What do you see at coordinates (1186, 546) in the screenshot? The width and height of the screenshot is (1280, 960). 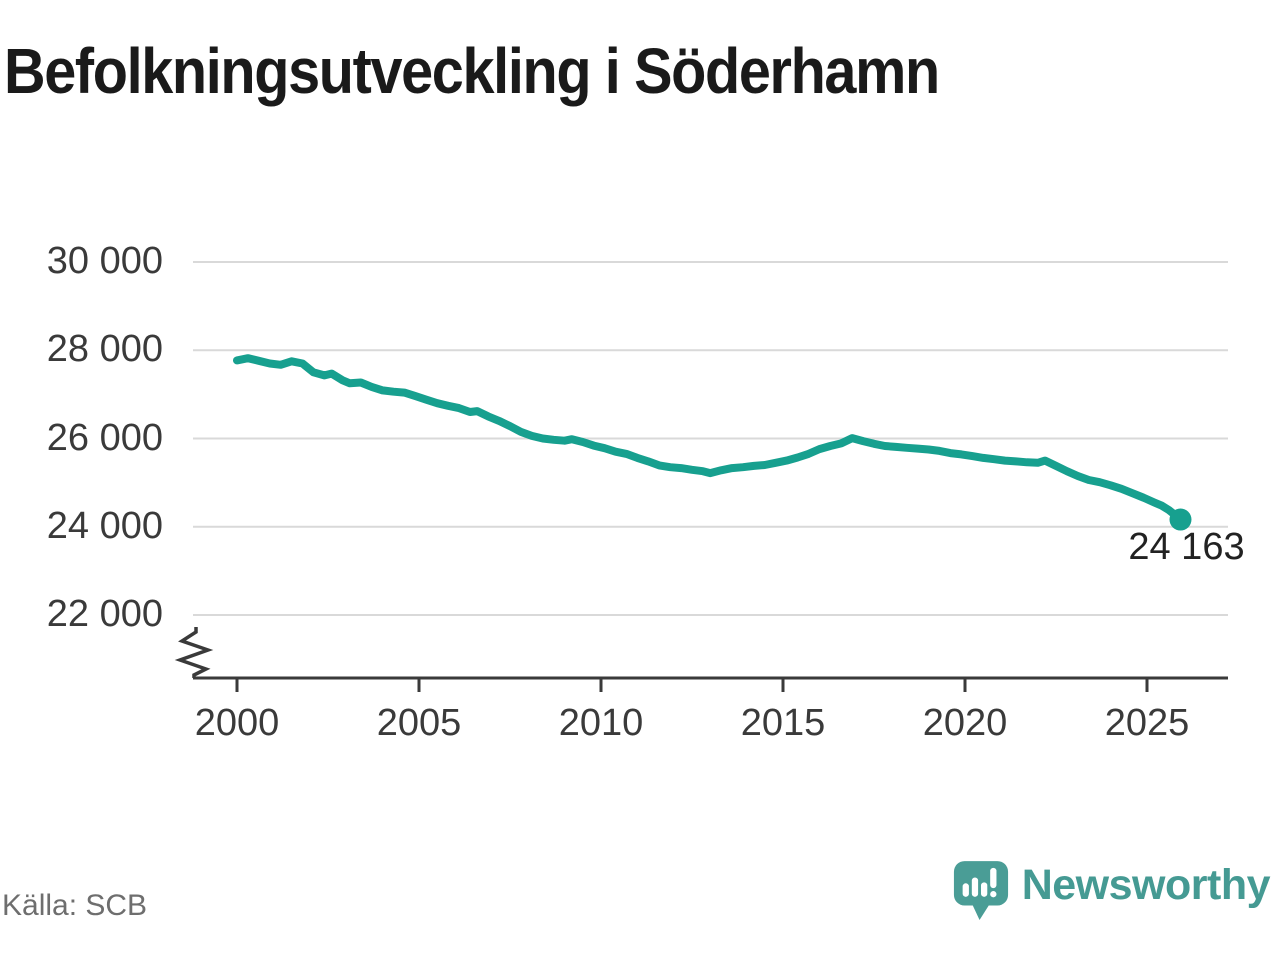 I see `last-value-label: 24 163` at bounding box center [1186, 546].